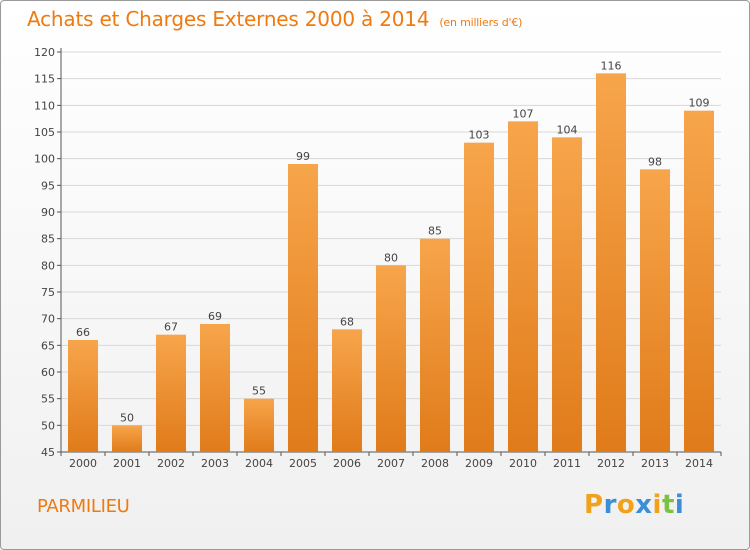  Describe the element at coordinates (48, 345) in the screenshot. I see `y-tick-label: 65` at that location.